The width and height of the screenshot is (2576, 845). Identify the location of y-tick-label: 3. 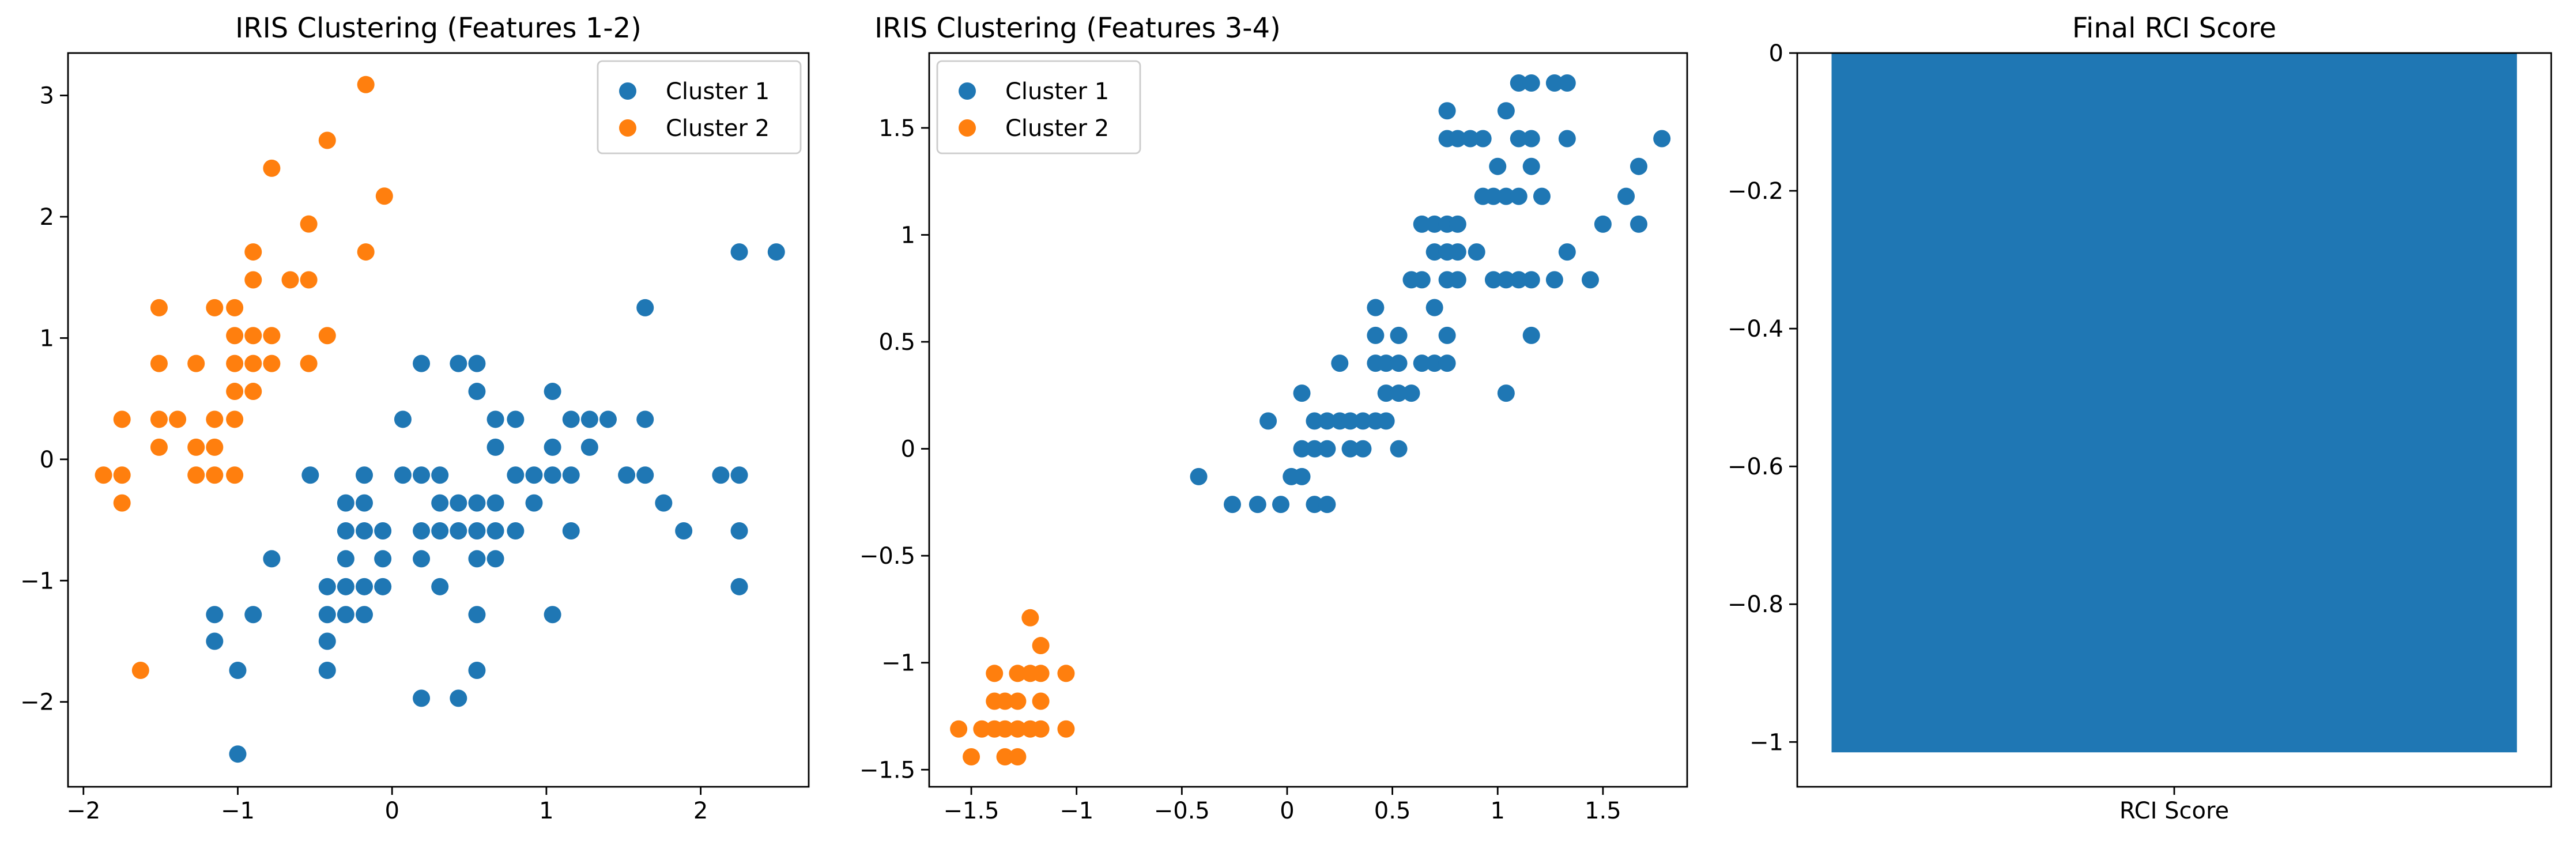
(47, 96).